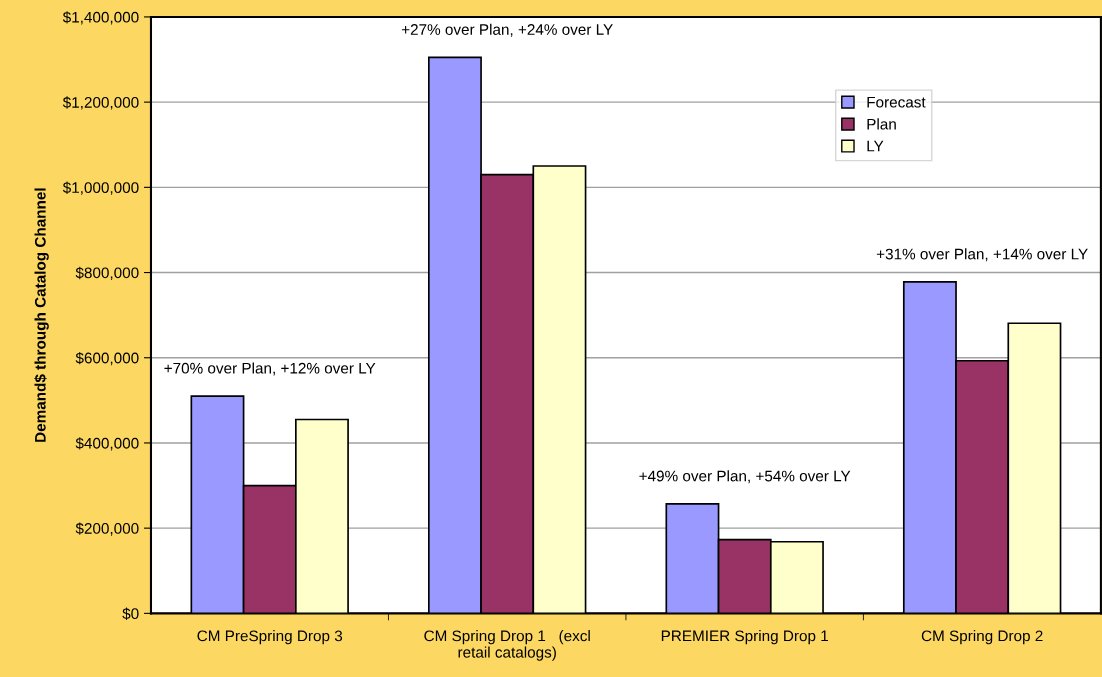  What do you see at coordinates (100, 188) in the screenshot?
I see `y-tick-label: $1,000,000` at bounding box center [100, 188].